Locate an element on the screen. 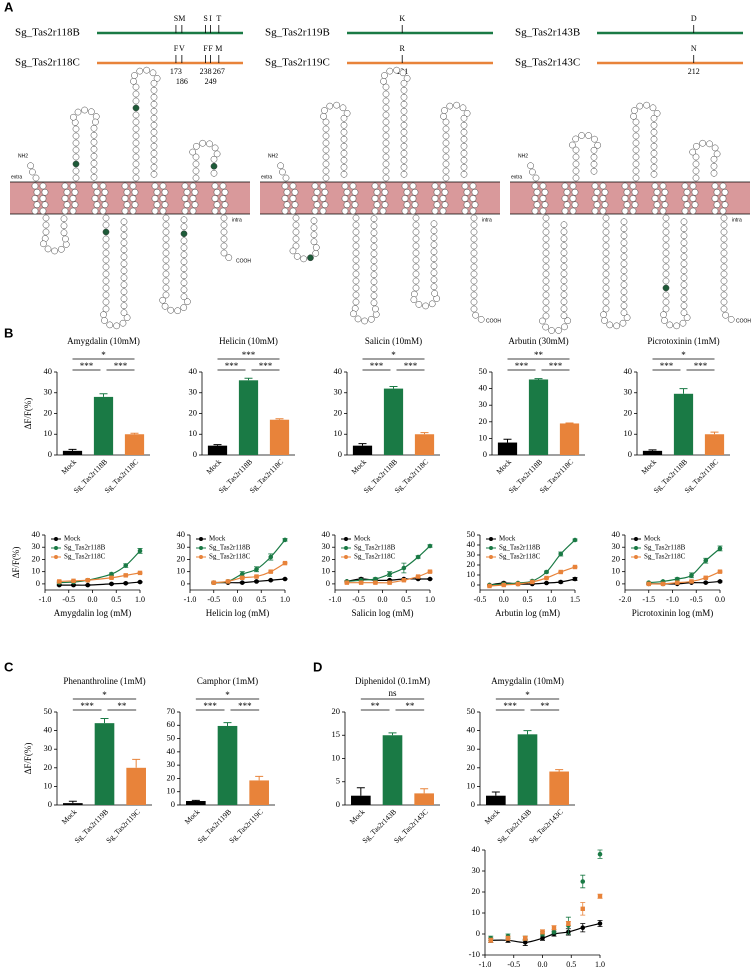 Image resolution: width=753 pixels, height=975 pixels. residue-position: 173 is located at coordinates (176, 71).